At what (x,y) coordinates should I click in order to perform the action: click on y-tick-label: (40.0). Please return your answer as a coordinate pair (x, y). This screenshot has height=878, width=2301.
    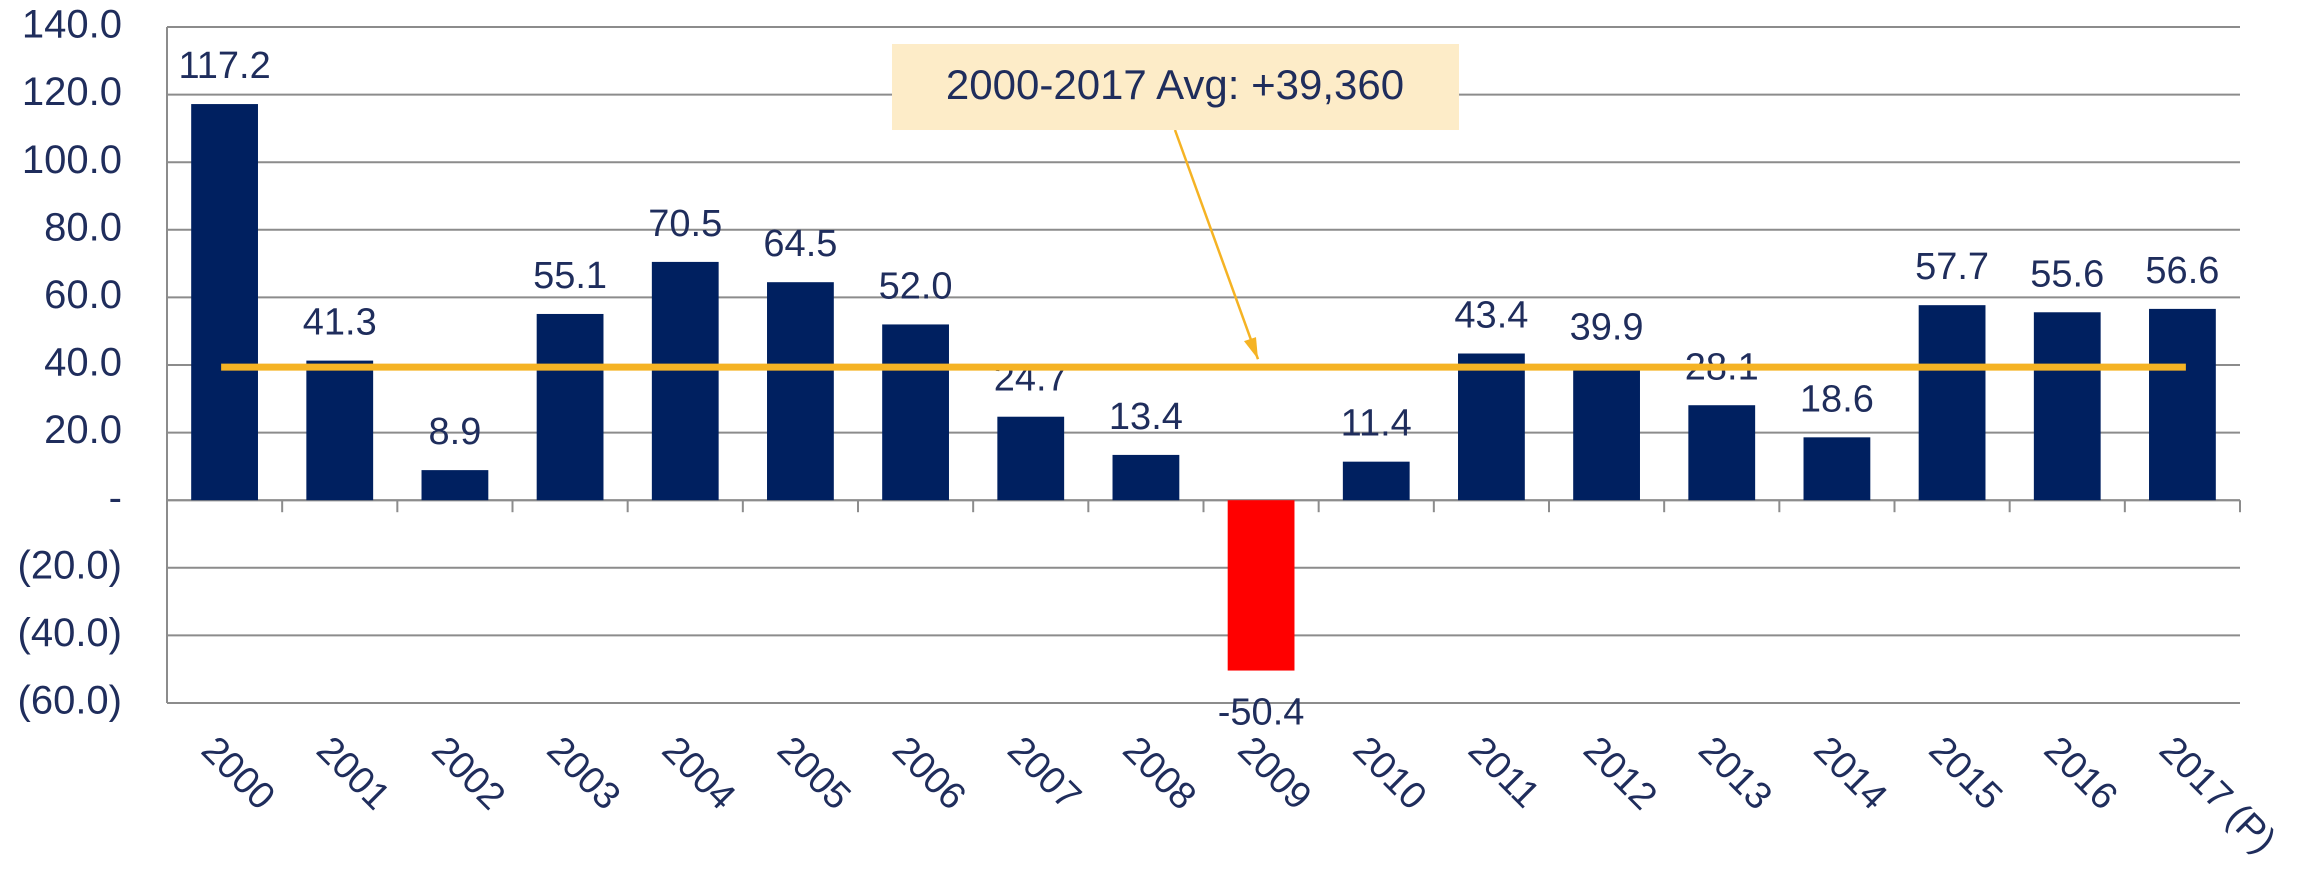
    Looking at the image, I should click on (70, 633).